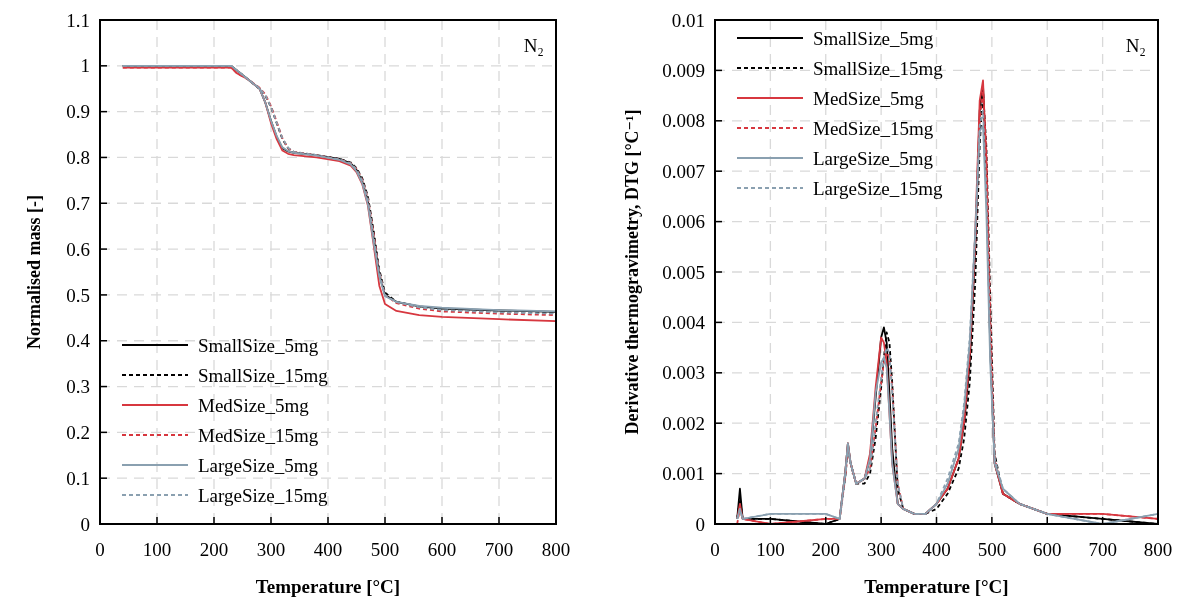 The width and height of the screenshot is (1185, 603). Describe the element at coordinates (632, 272) in the screenshot. I see `y-axis-title: Derivative thermogravimetry, DTG [°C⁻¹]` at that location.